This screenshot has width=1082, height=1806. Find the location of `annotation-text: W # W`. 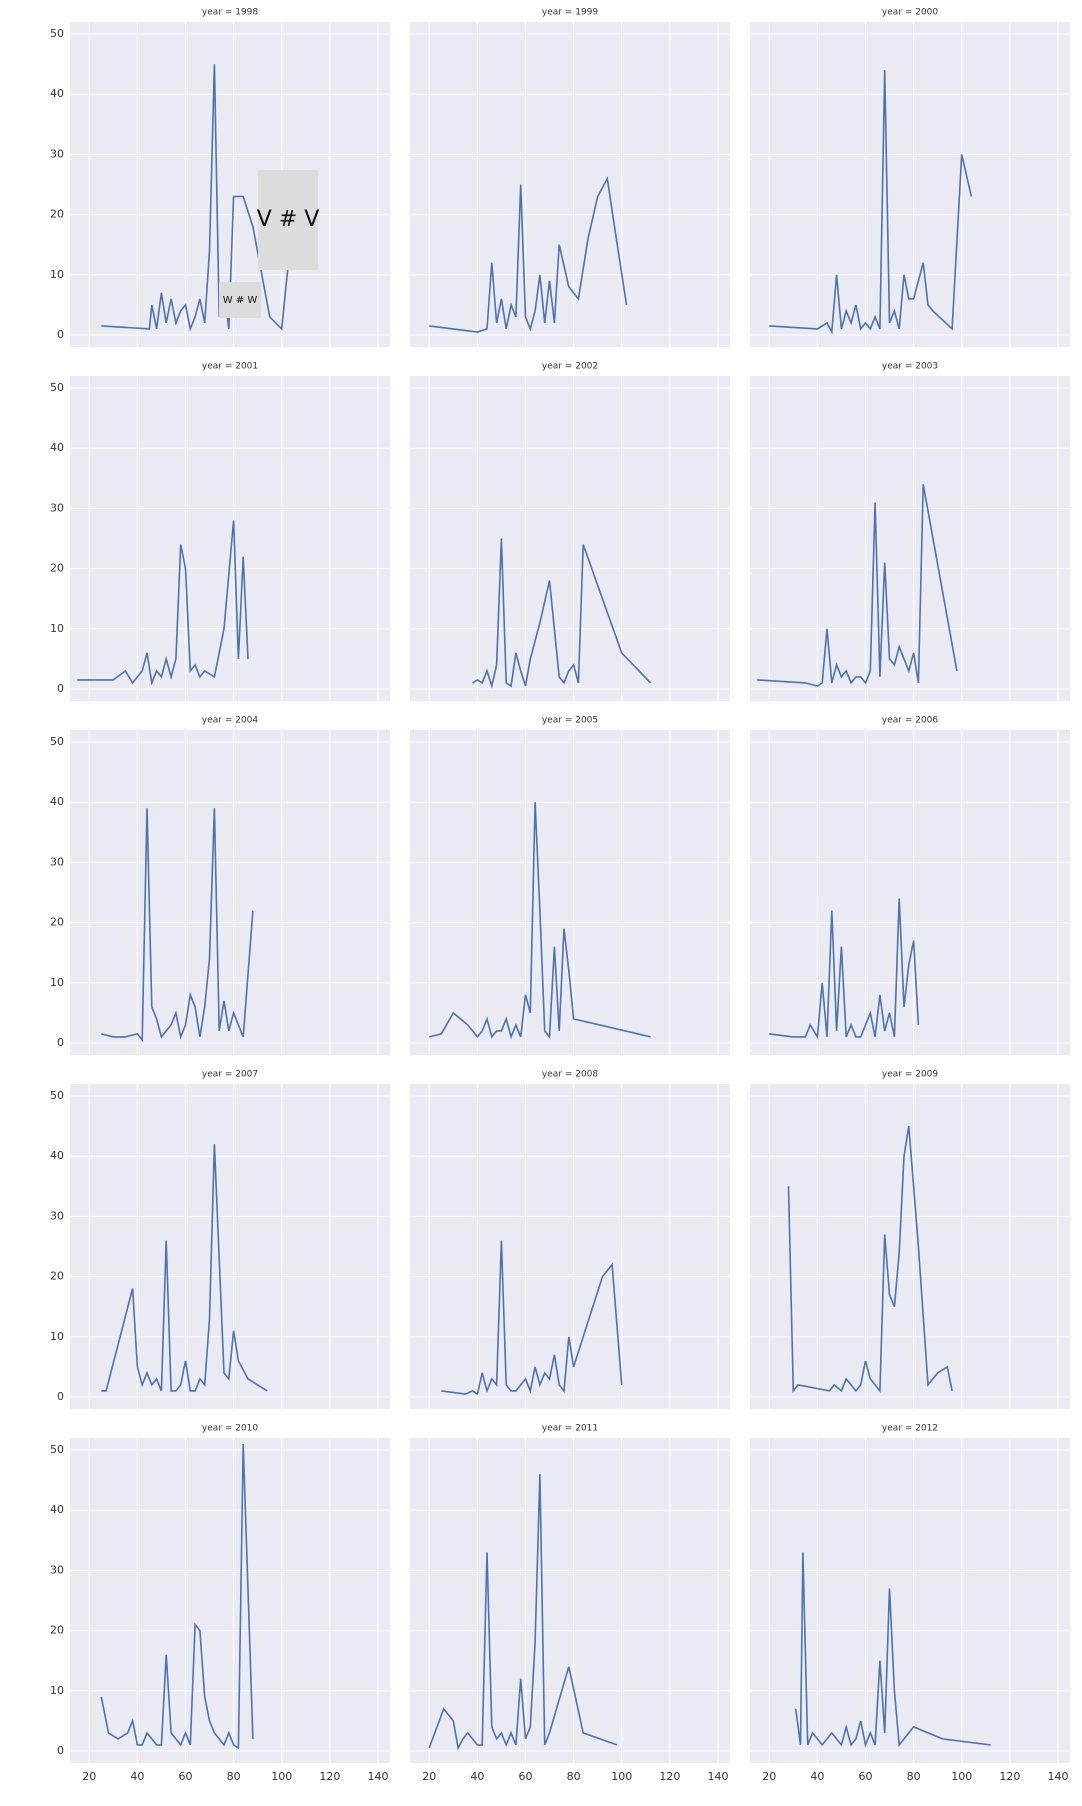

annotation-text: W # W is located at coordinates (240, 300).